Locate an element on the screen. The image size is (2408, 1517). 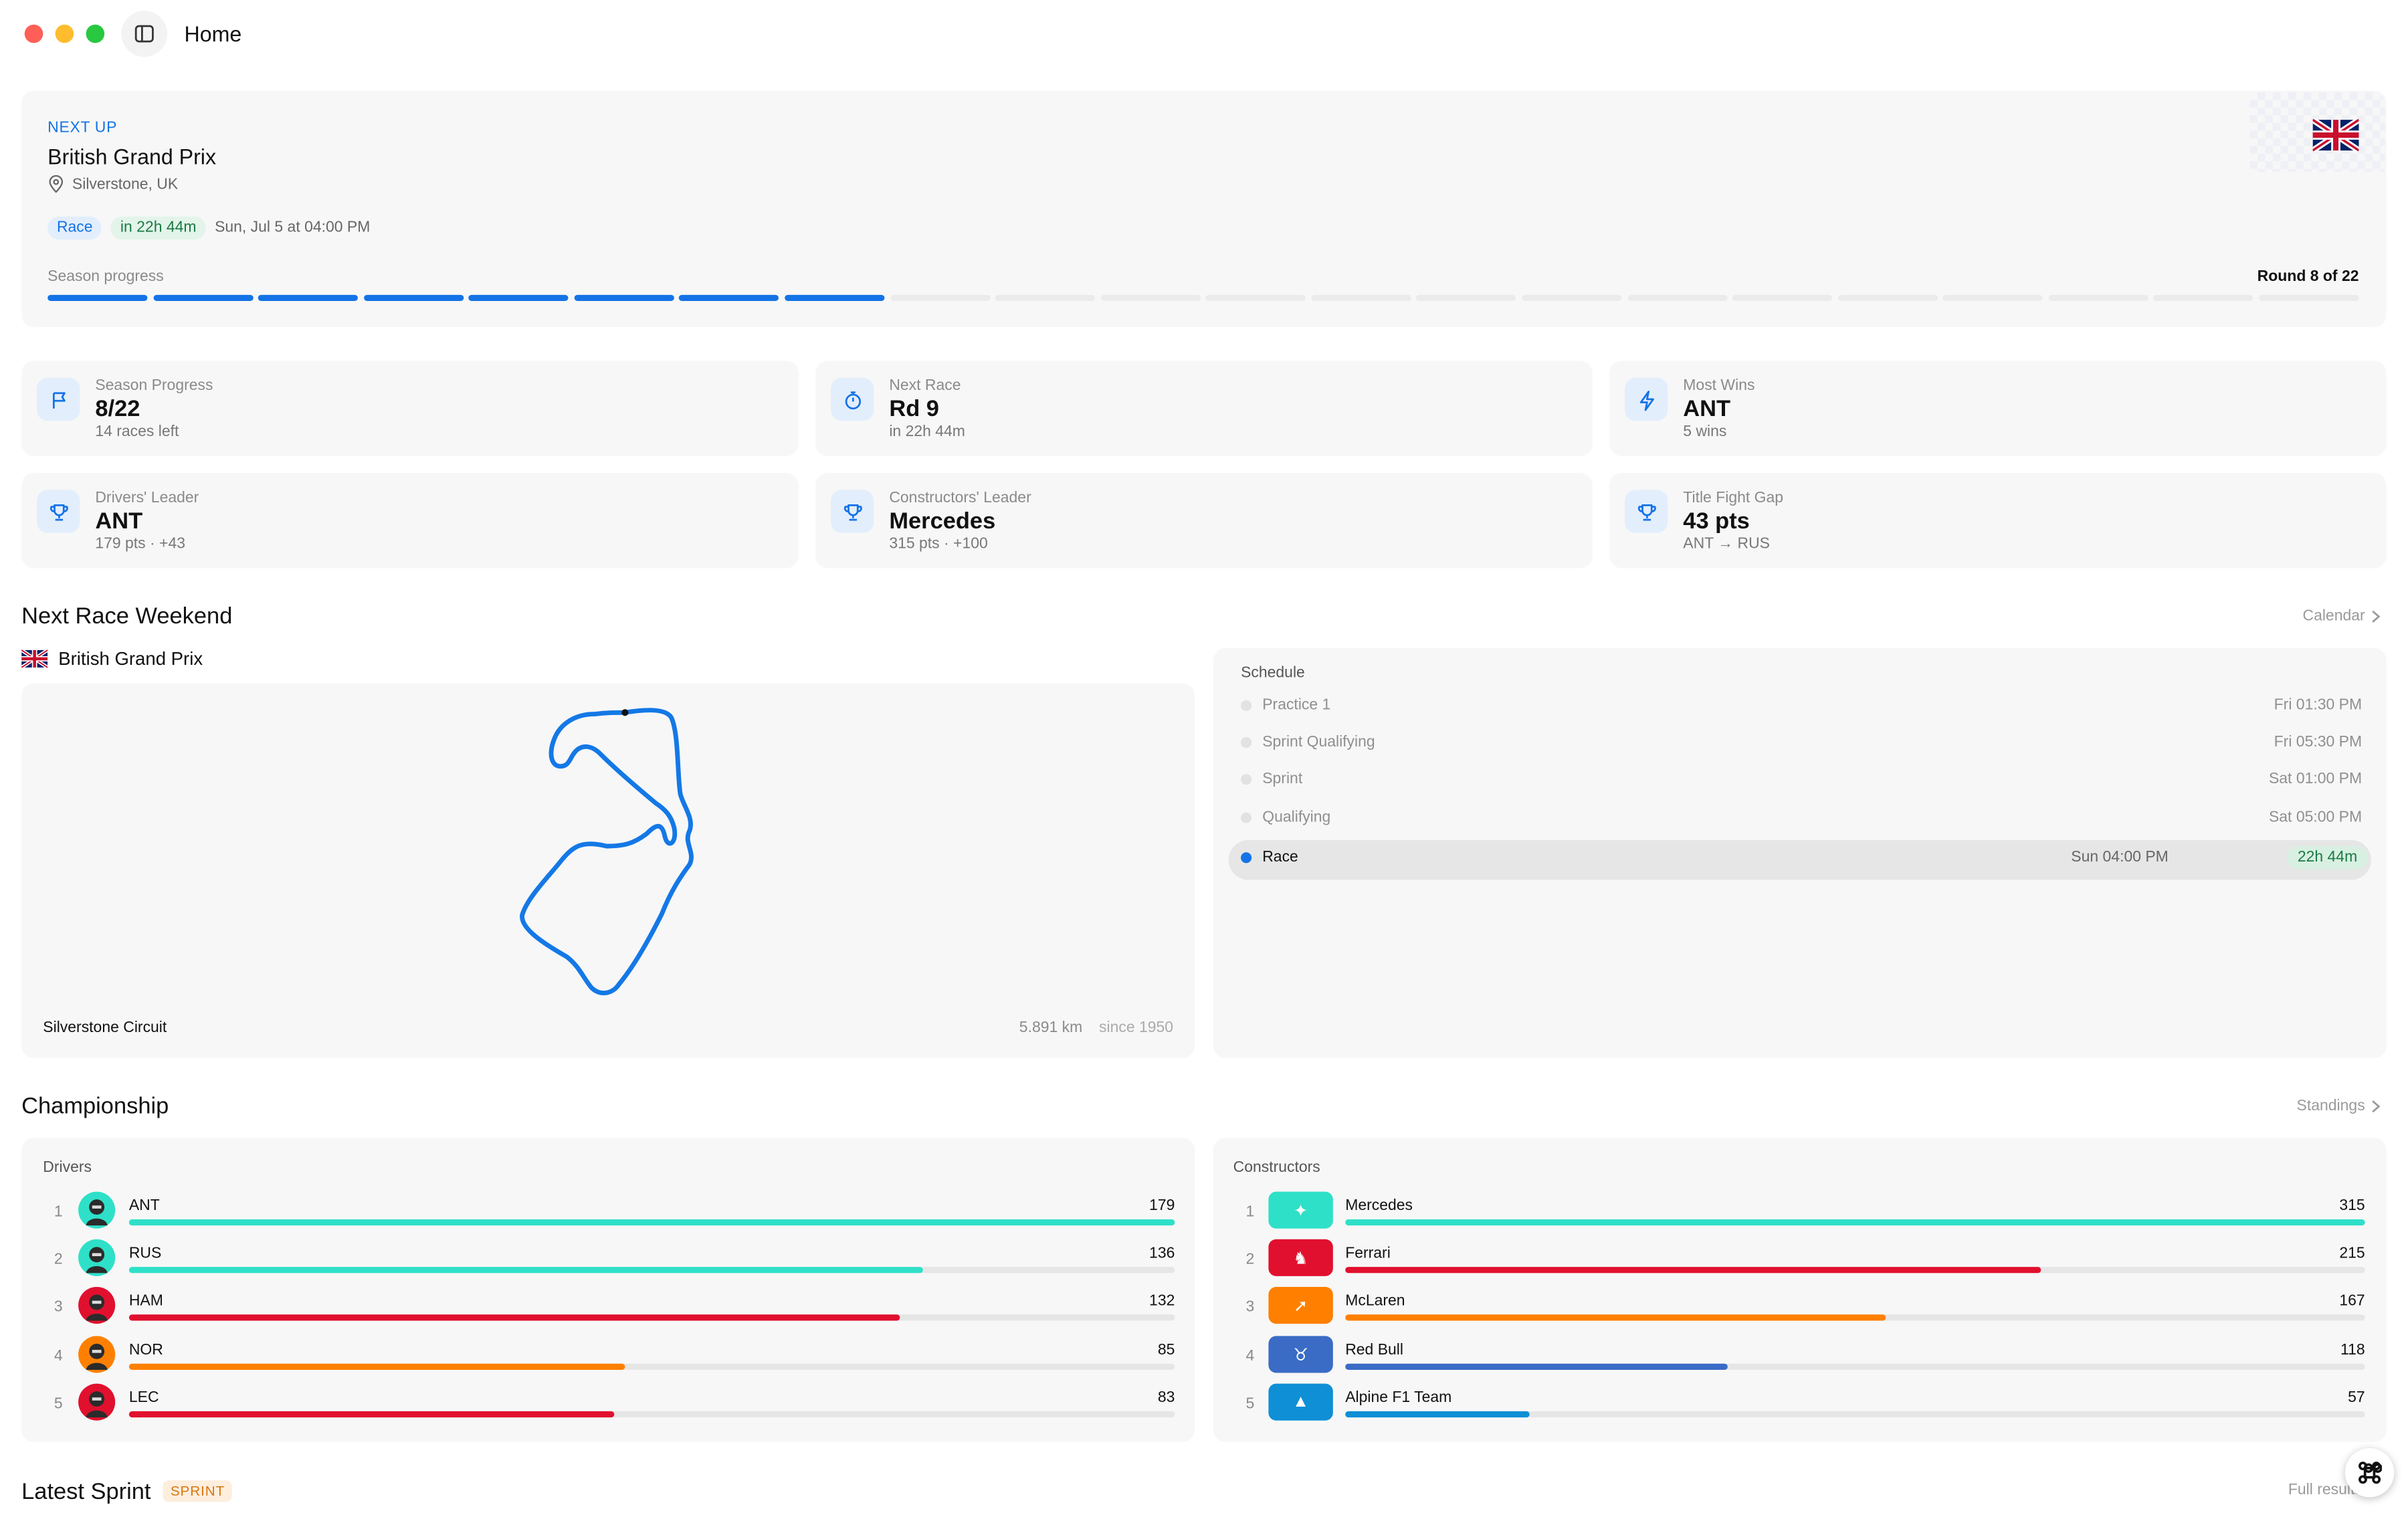
sprint-badge: SPRINT is located at coordinates (198, 1491).